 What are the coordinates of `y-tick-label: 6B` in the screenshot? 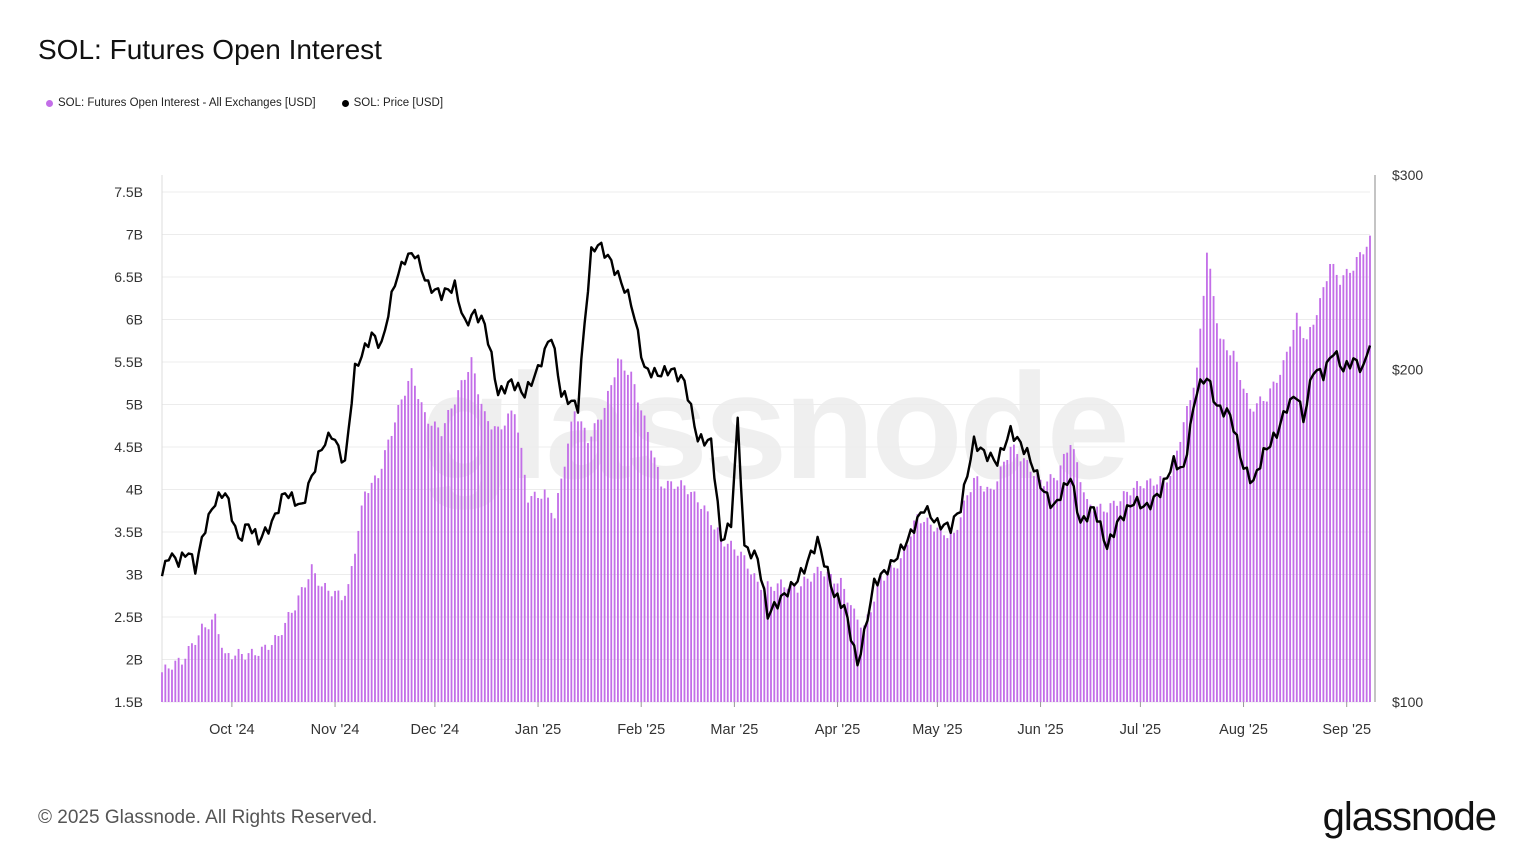 It's located at (134, 320).